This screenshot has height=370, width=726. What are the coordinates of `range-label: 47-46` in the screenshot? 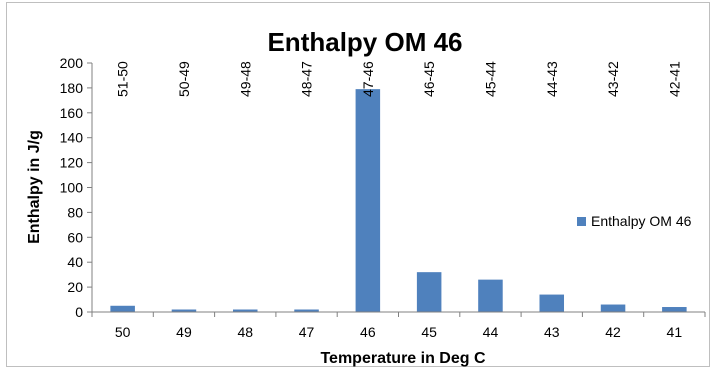 It's located at (368, 79).